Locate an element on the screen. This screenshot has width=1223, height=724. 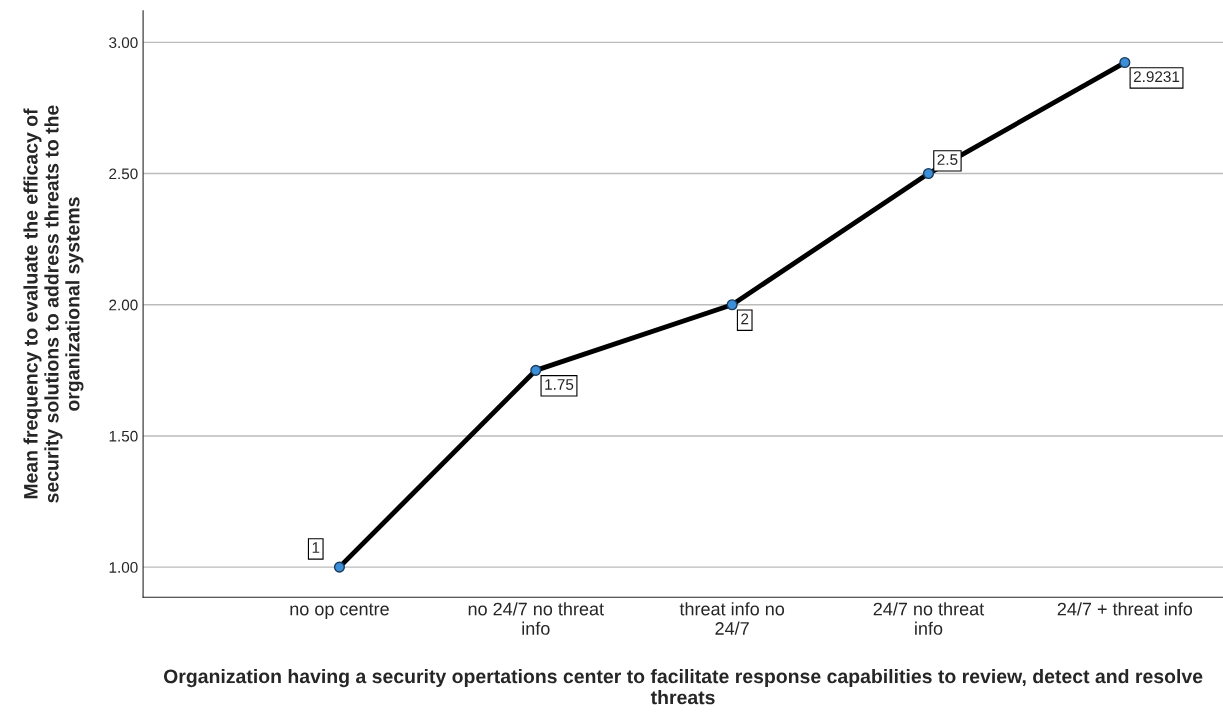
data-label: 2 is located at coordinates (745, 319).